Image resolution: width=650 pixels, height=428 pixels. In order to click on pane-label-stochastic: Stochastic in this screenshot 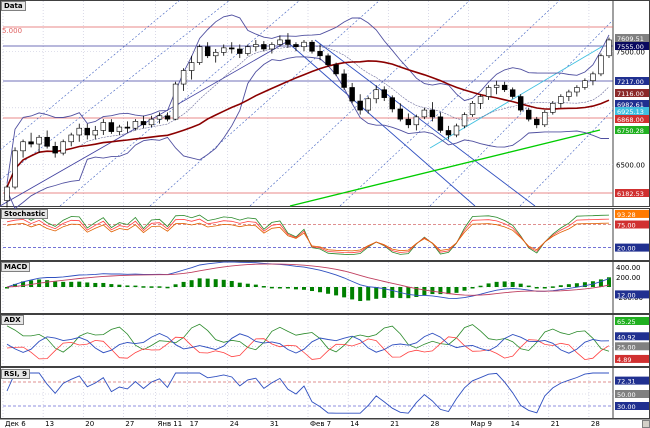, I will do `click(25, 214)`.